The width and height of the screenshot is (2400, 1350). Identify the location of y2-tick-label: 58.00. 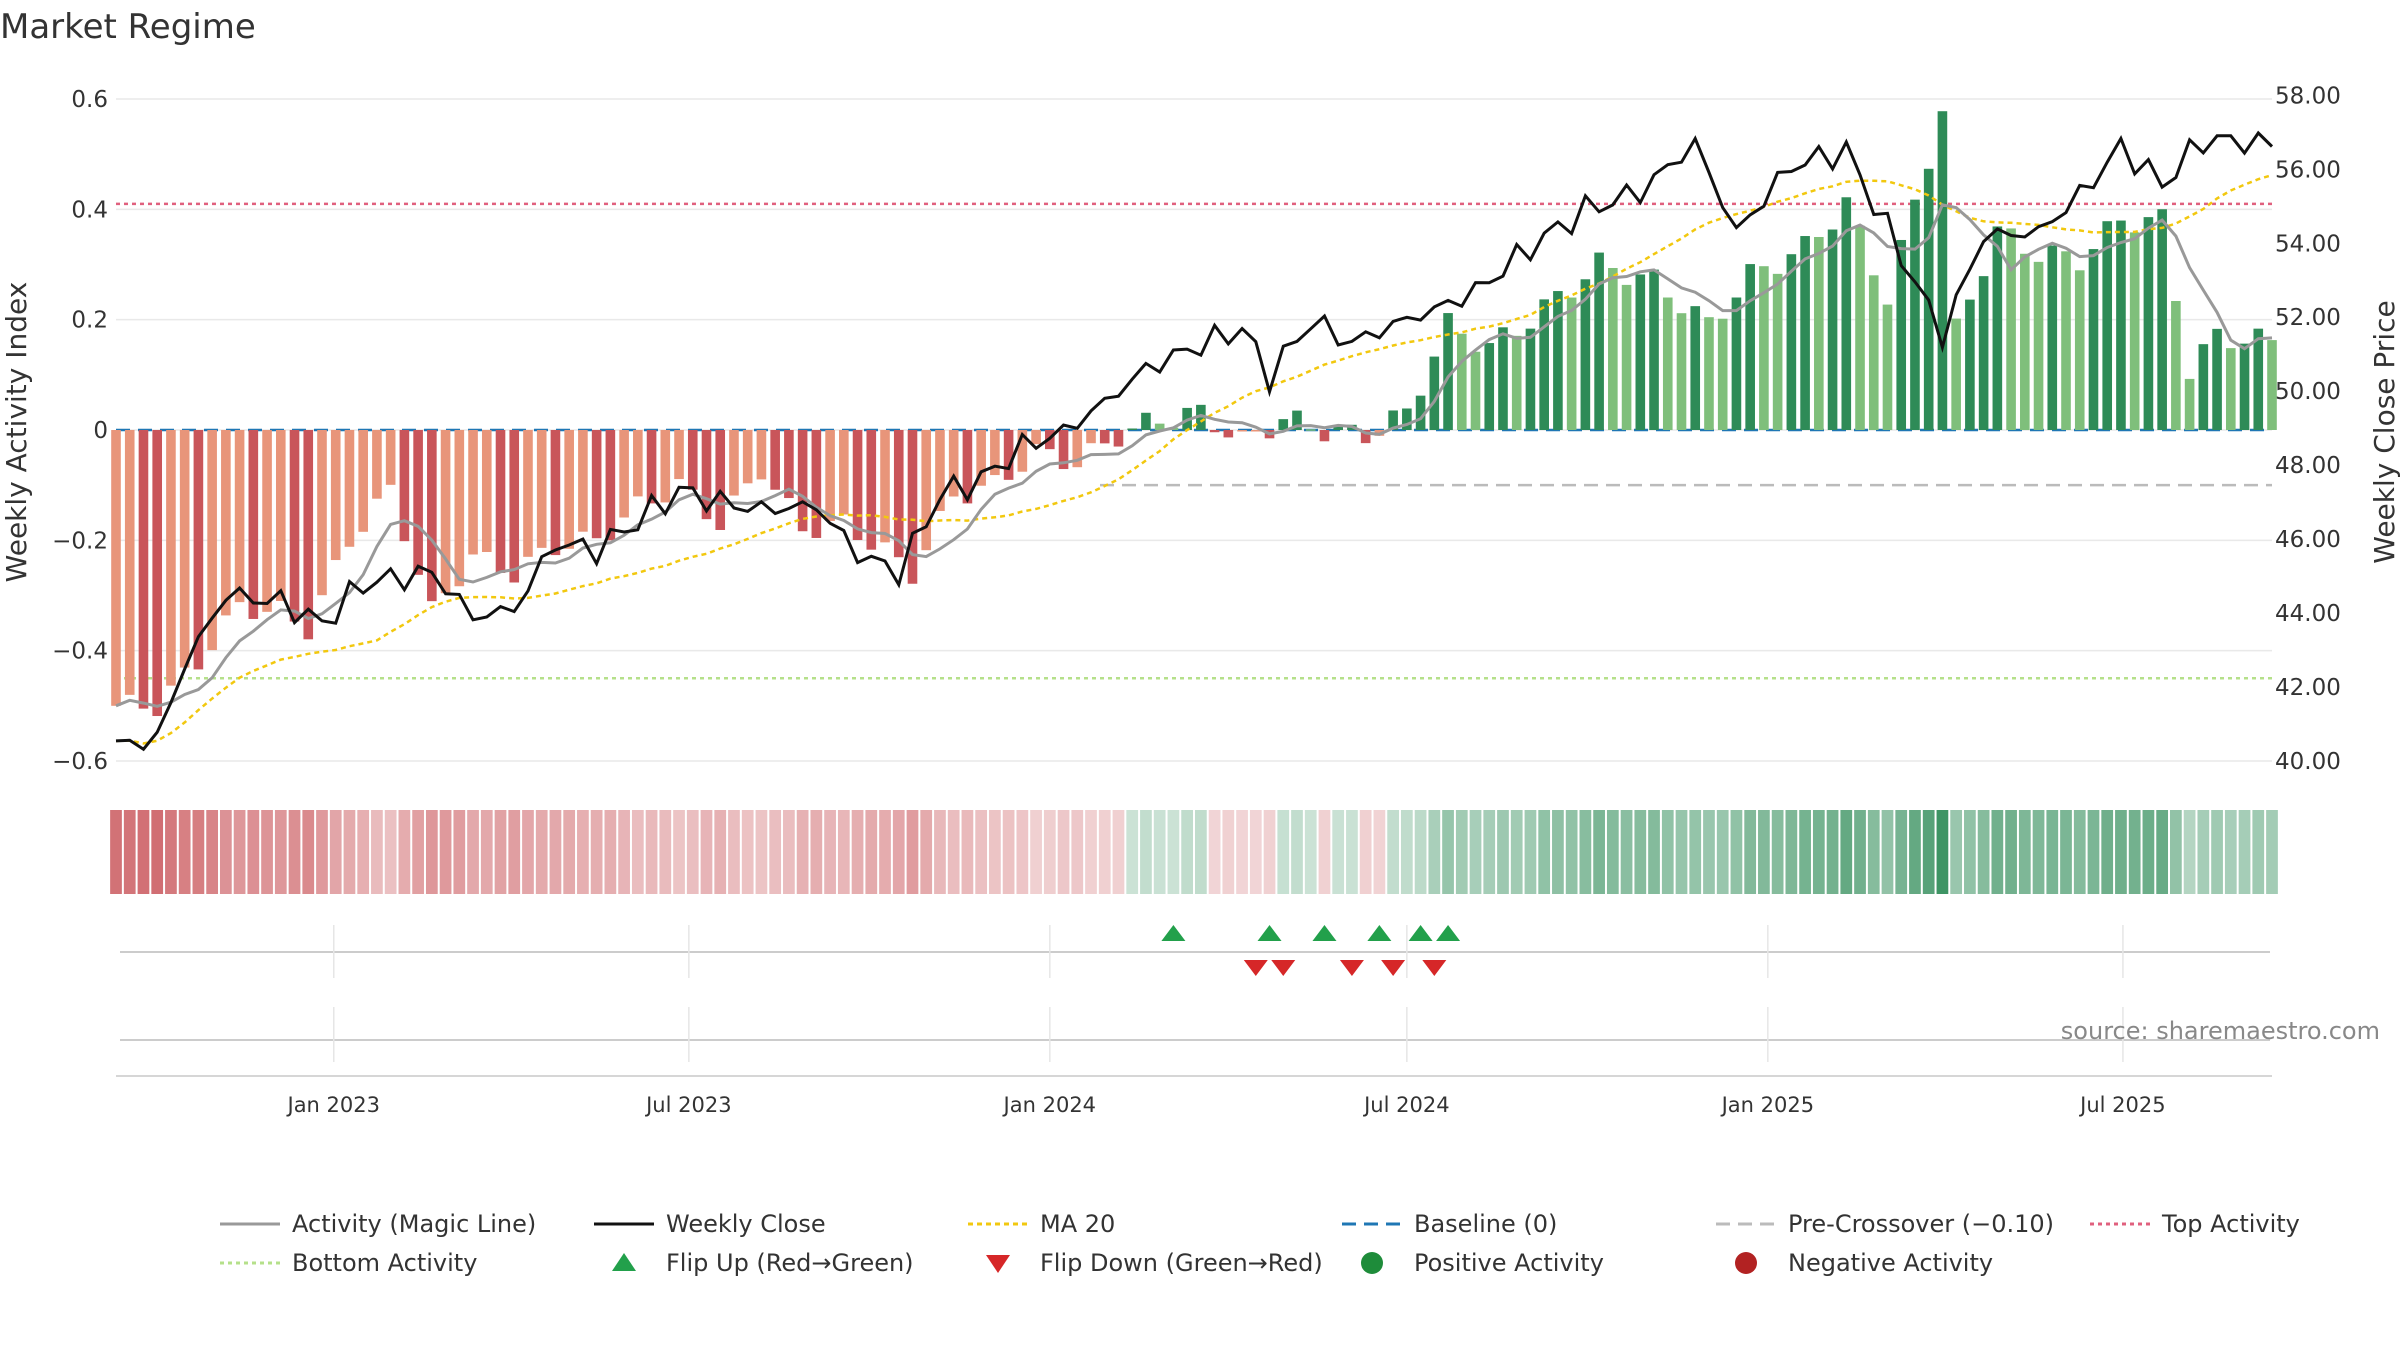
(2308, 96).